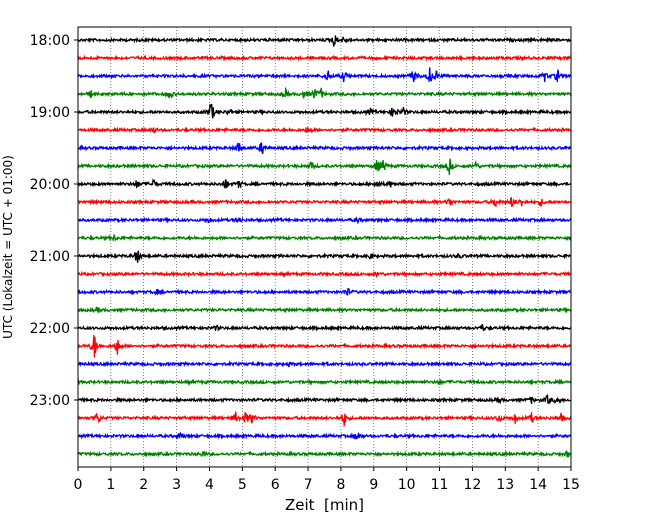  What do you see at coordinates (50, 185) in the screenshot?
I see `y-tick-label: 20:00` at bounding box center [50, 185].